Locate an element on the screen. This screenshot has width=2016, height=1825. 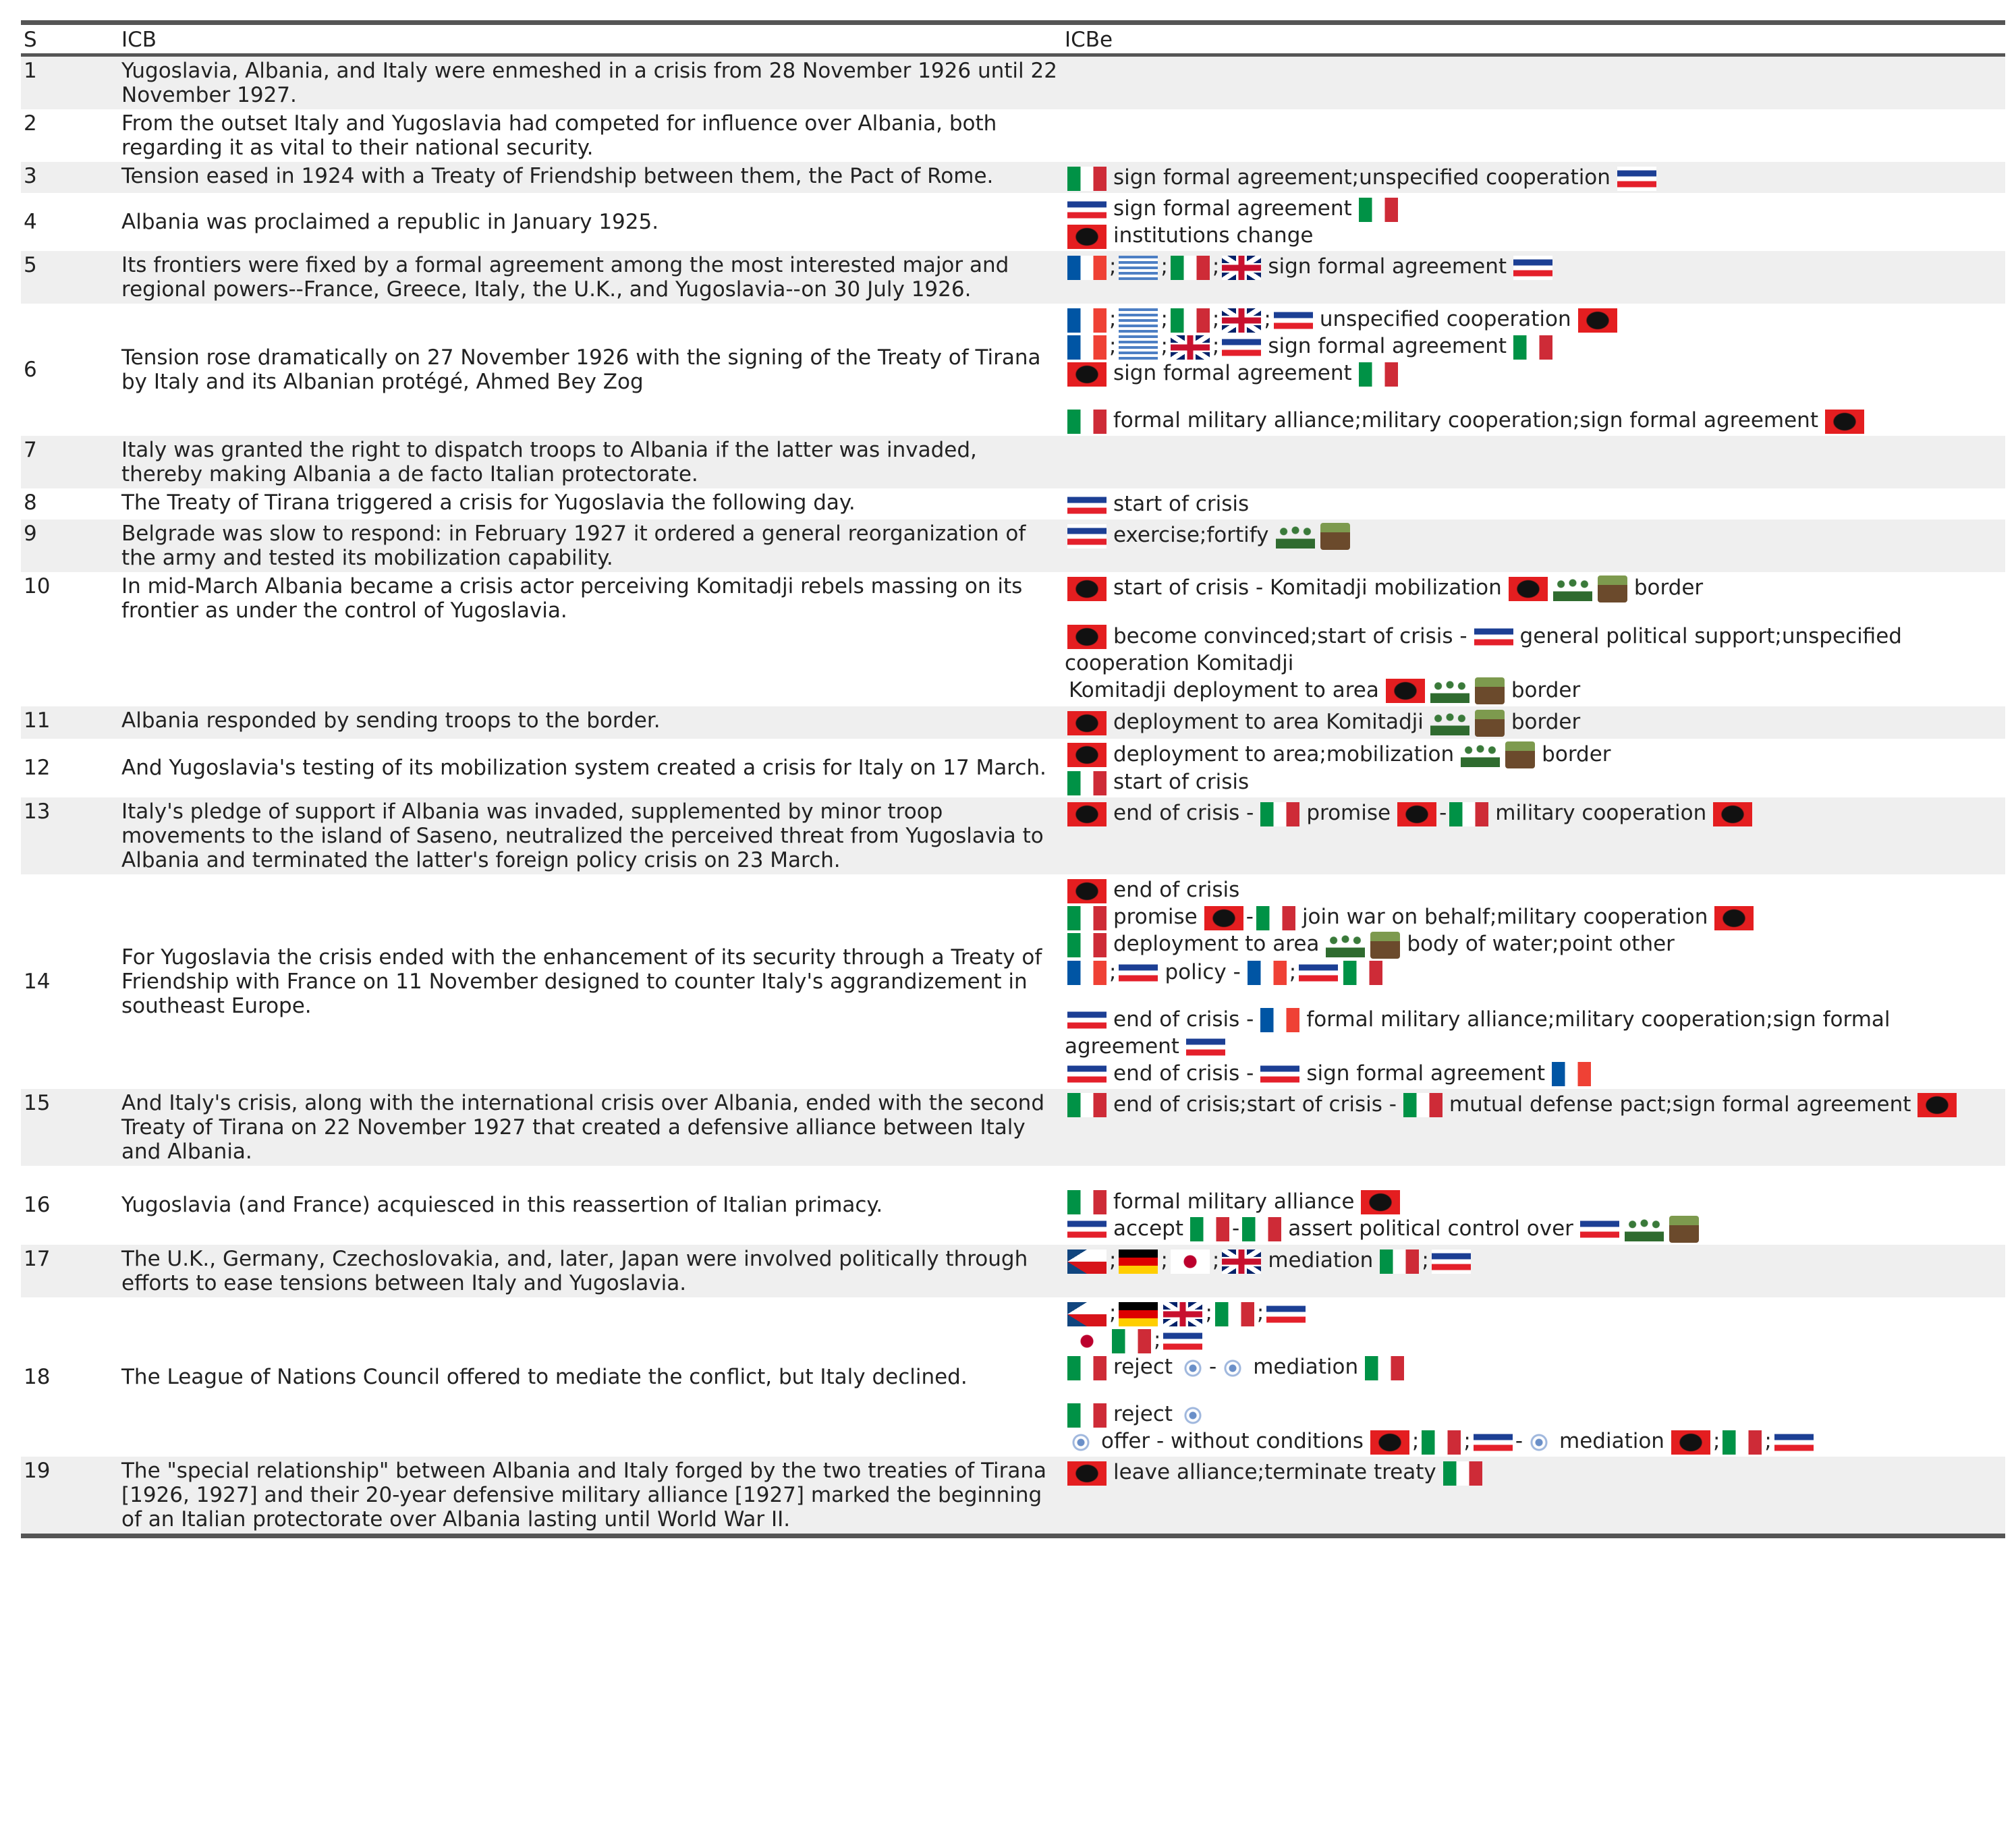
event-line: ; is located at coordinates (1533, 1339).